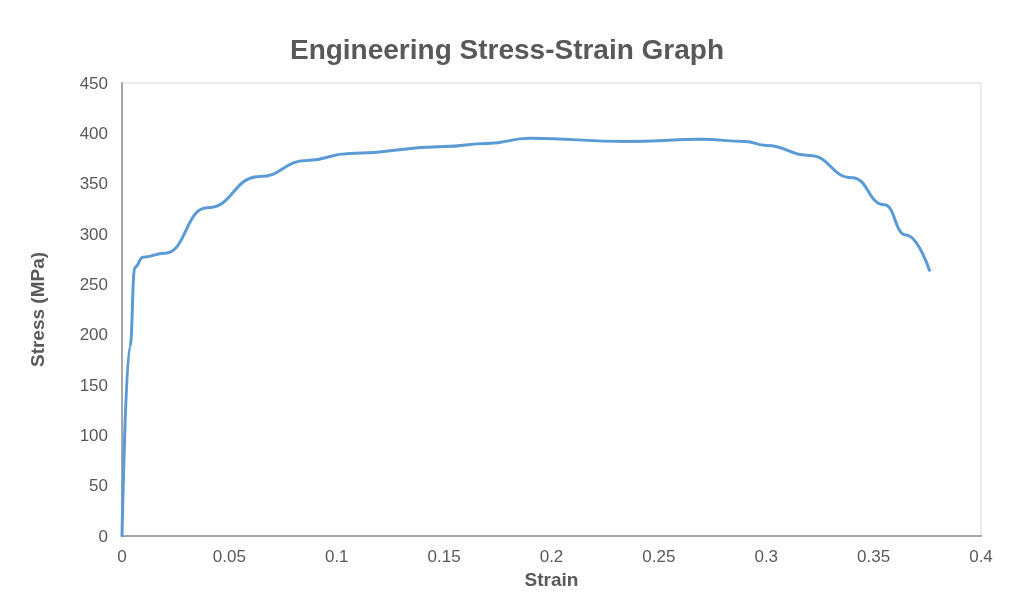 The height and width of the screenshot is (610, 1014). What do you see at coordinates (229, 556) in the screenshot?
I see `x-tick-label: 0.05` at bounding box center [229, 556].